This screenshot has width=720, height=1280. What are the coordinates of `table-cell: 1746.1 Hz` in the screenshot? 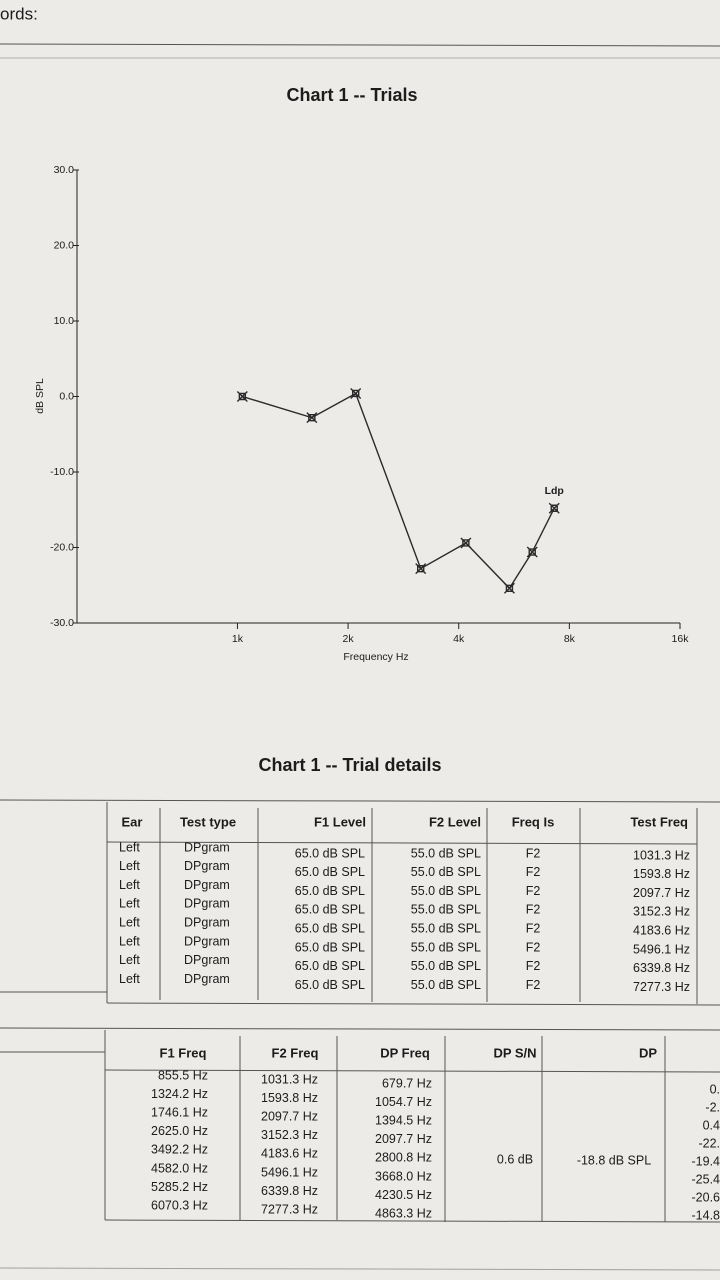 It's located at (179, 1112).